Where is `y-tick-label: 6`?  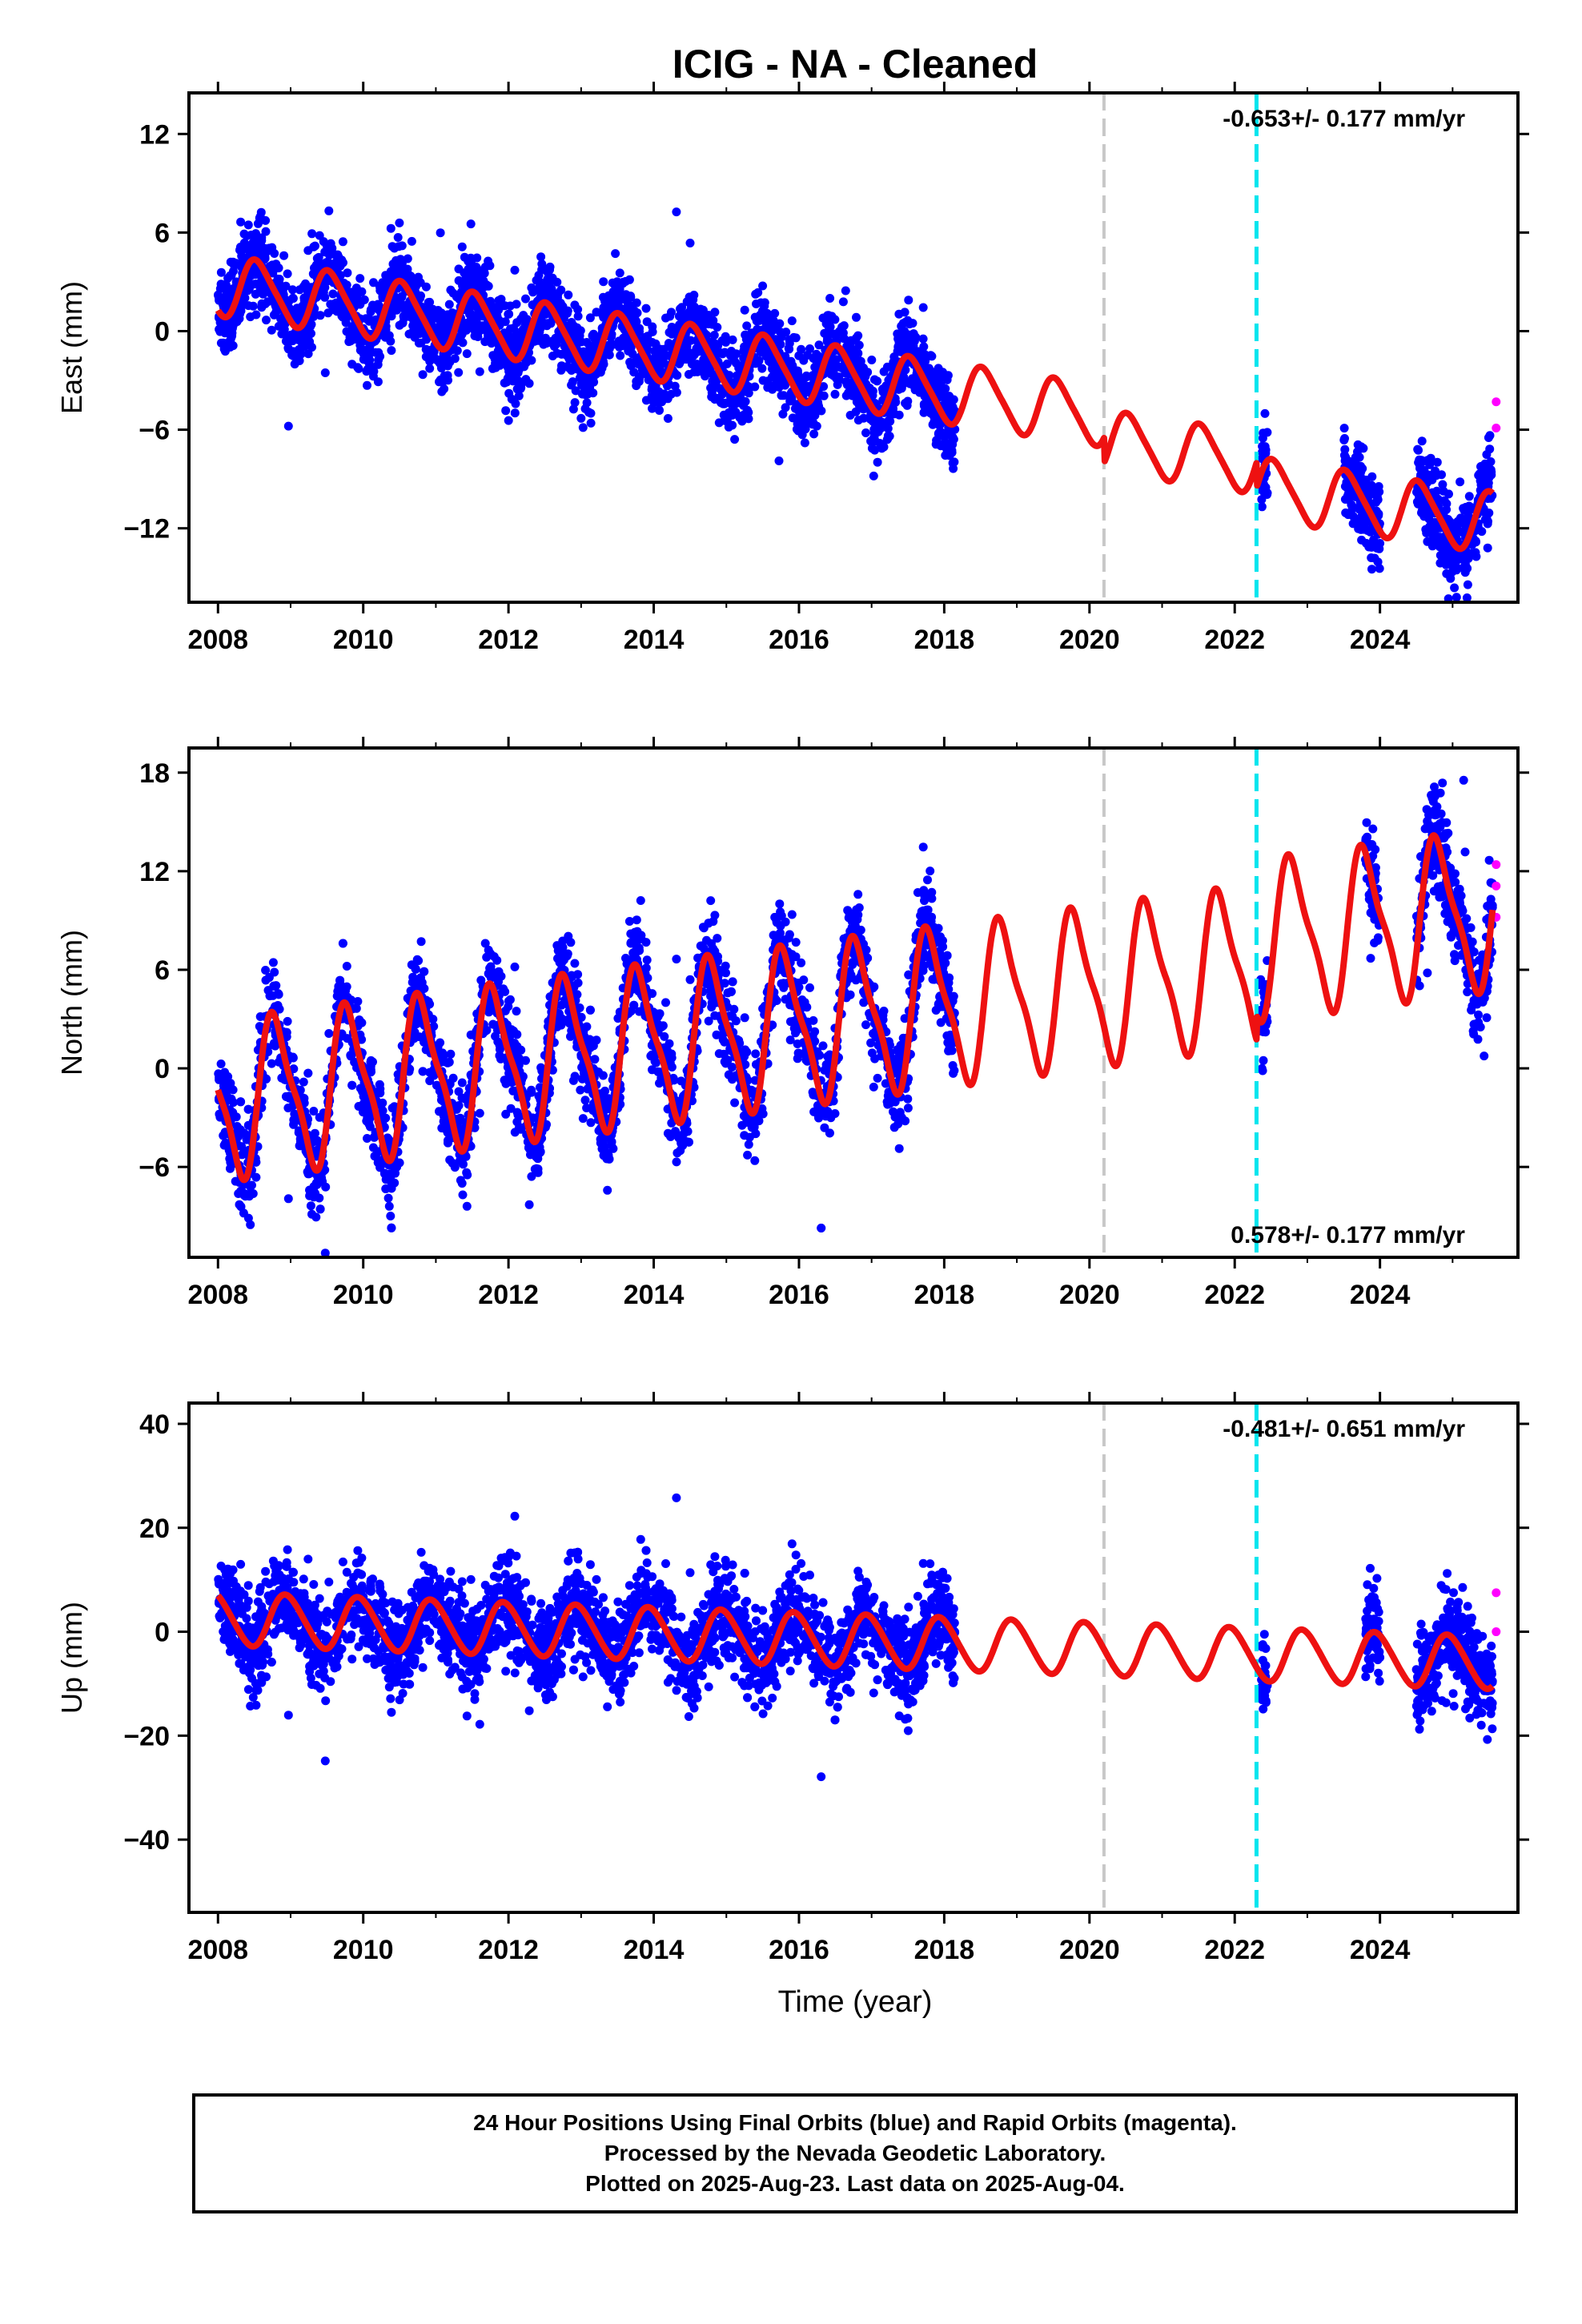
y-tick-label: 6 is located at coordinates (162, 233).